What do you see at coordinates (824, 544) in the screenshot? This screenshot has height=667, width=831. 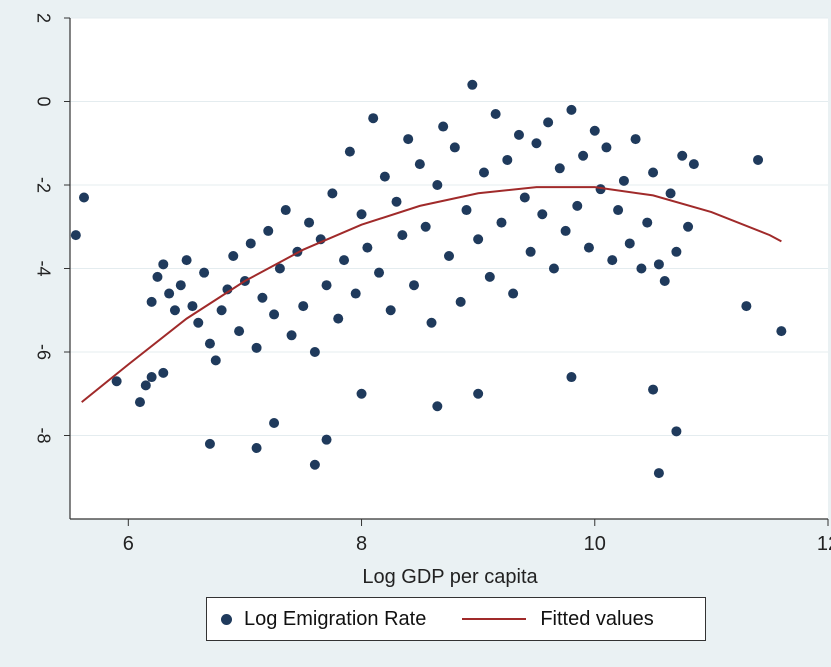 I see `x-tick-label: 12` at bounding box center [824, 544].